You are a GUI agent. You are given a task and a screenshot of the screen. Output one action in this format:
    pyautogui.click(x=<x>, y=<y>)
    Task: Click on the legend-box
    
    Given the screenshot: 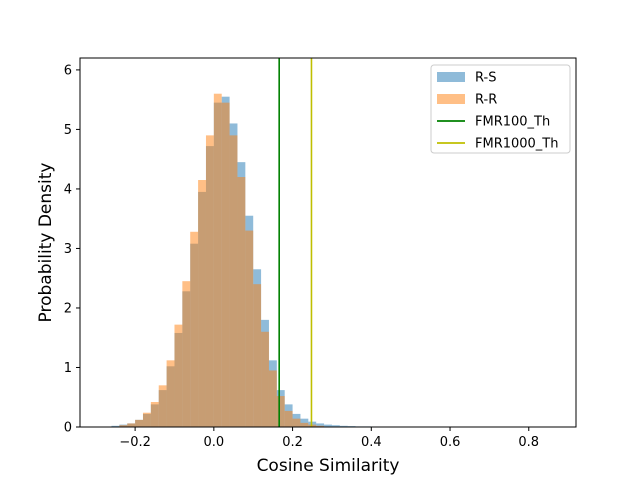 What is the action you would take?
    pyautogui.click(x=500, y=109)
    